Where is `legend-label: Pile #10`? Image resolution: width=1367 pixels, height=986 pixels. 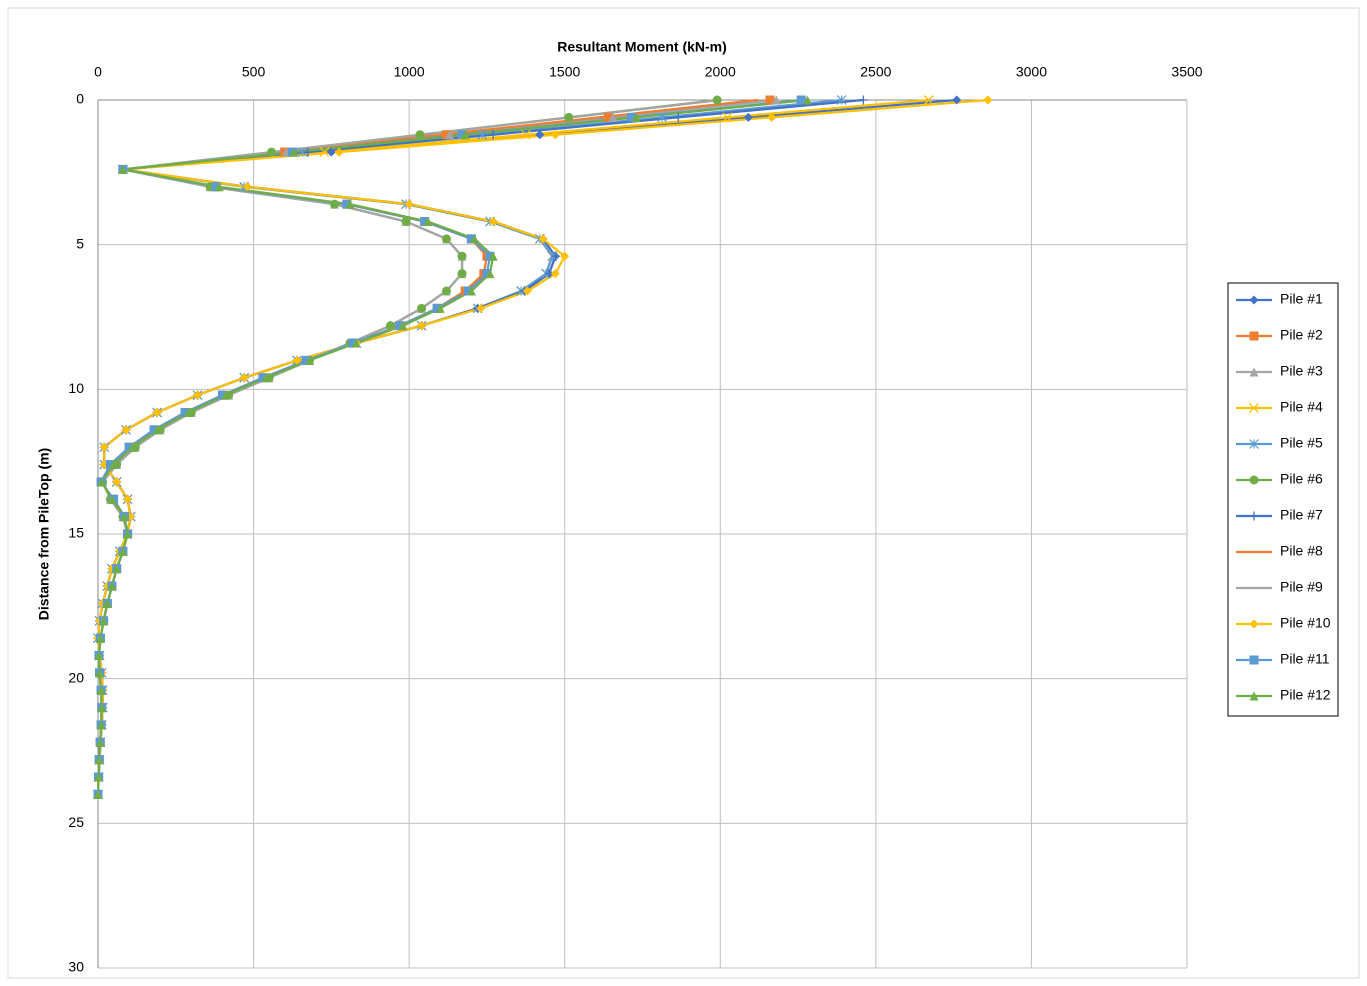
legend-label: Pile #10 is located at coordinates (1305, 623).